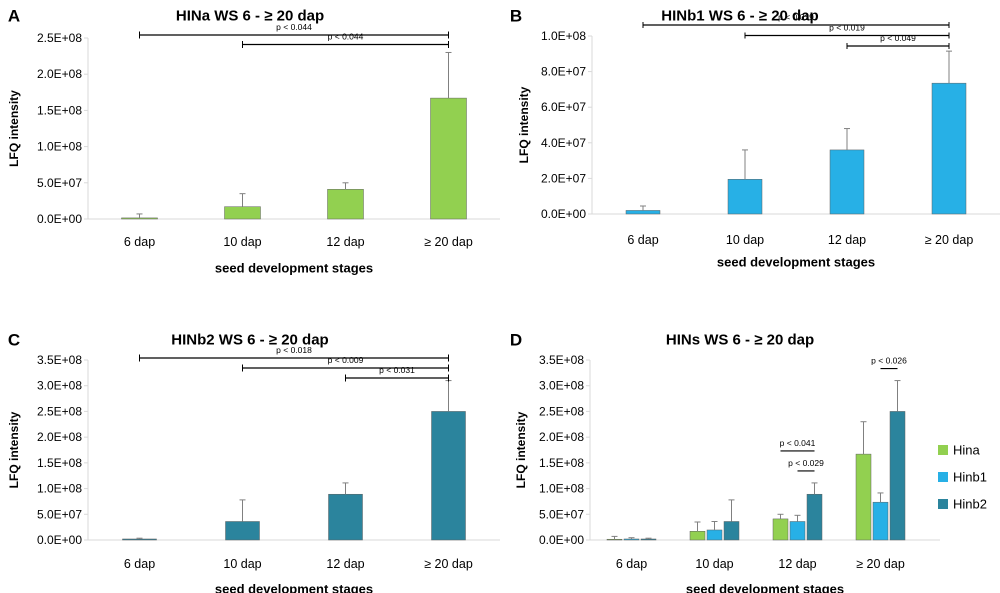 The height and width of the screenshot is (593, 1000). I want to click on chart-title: HINb1 WS 6 - ≥ 20 dap, so click(739, 16).